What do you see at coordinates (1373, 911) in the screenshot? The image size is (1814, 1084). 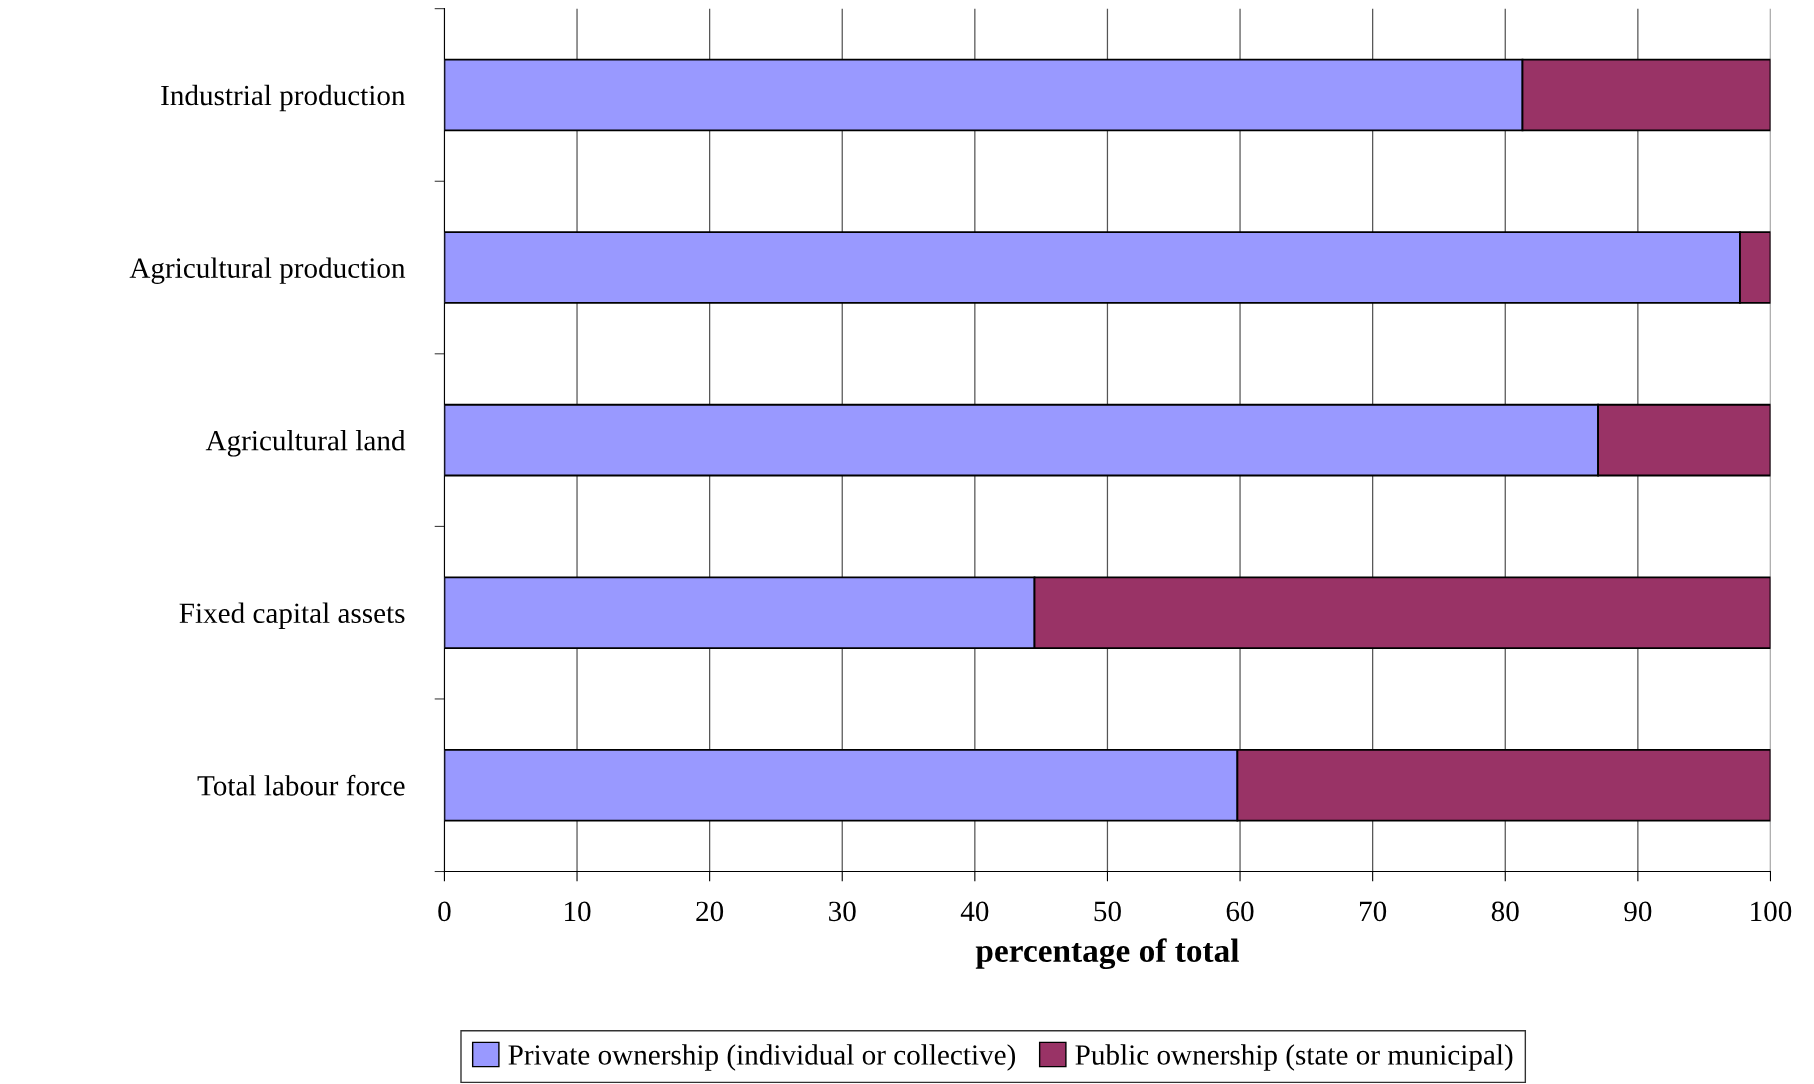 I see `x-tick-label: 70` at bounding box center [1373, 911].